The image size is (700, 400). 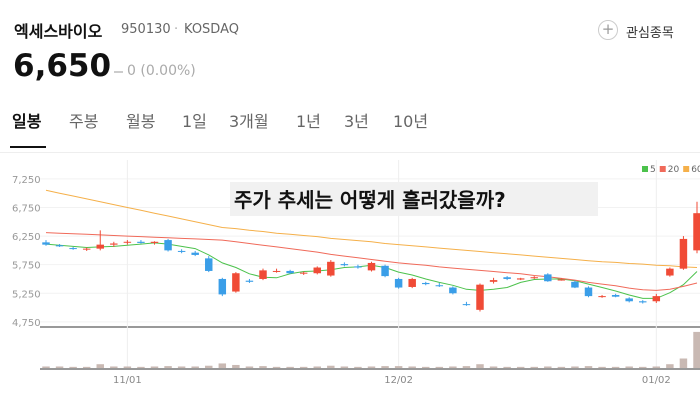 What do you see at coordinates (141, 121) in the screenshot?
I see `period-tab: 월봉` at bounding box center [141, 121].